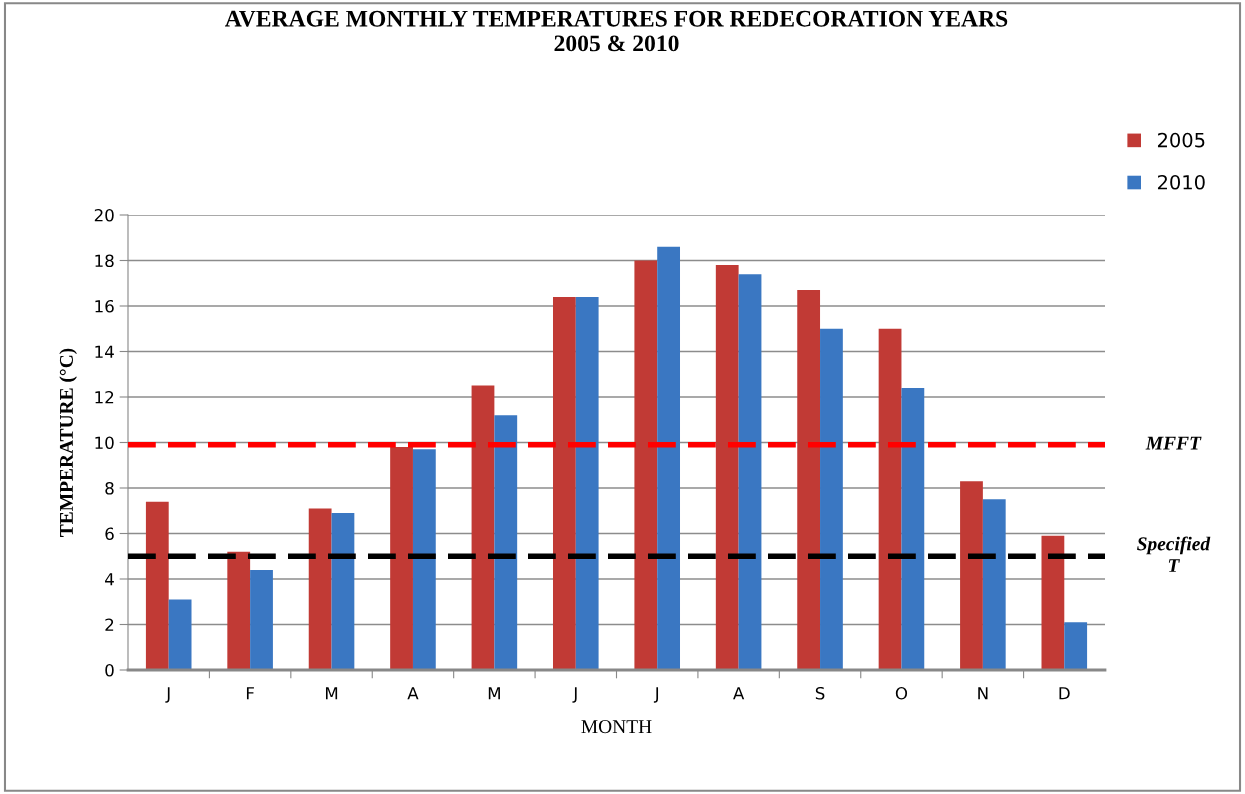  I want to click on y-axis-title: TEMPERATURE (°C), so click(68, 442).